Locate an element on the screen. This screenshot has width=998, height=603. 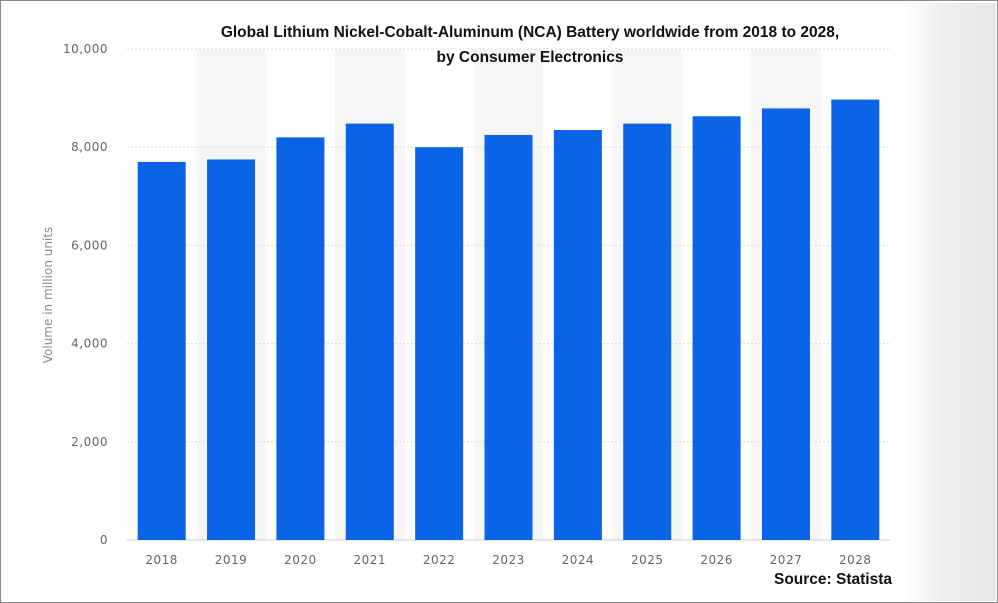
right-shade is located at coordinates (951, 302).